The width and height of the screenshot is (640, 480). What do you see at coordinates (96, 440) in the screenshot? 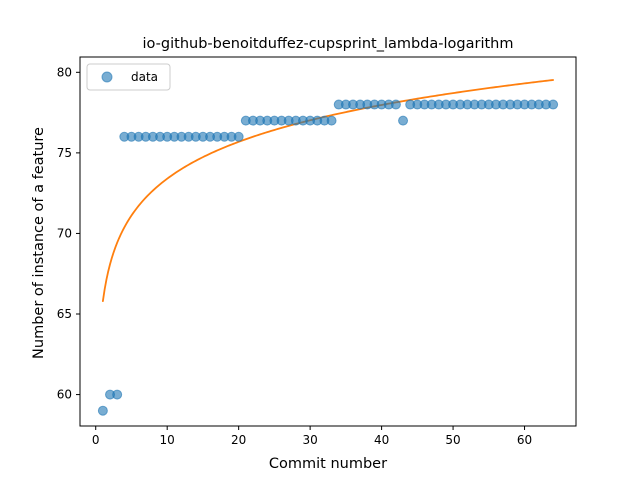
I see `x-tick-label: 0` at bounding box center [96, 440].